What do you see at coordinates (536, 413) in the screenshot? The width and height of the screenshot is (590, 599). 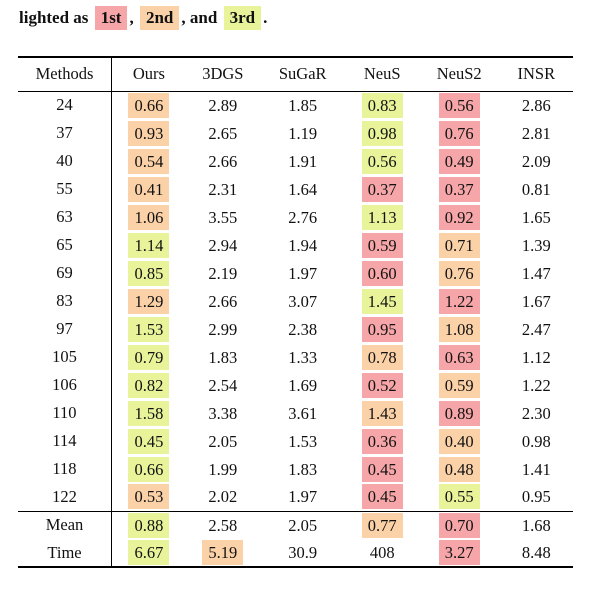 I see `value-text: 2.30` at bounding box center [536, 413].